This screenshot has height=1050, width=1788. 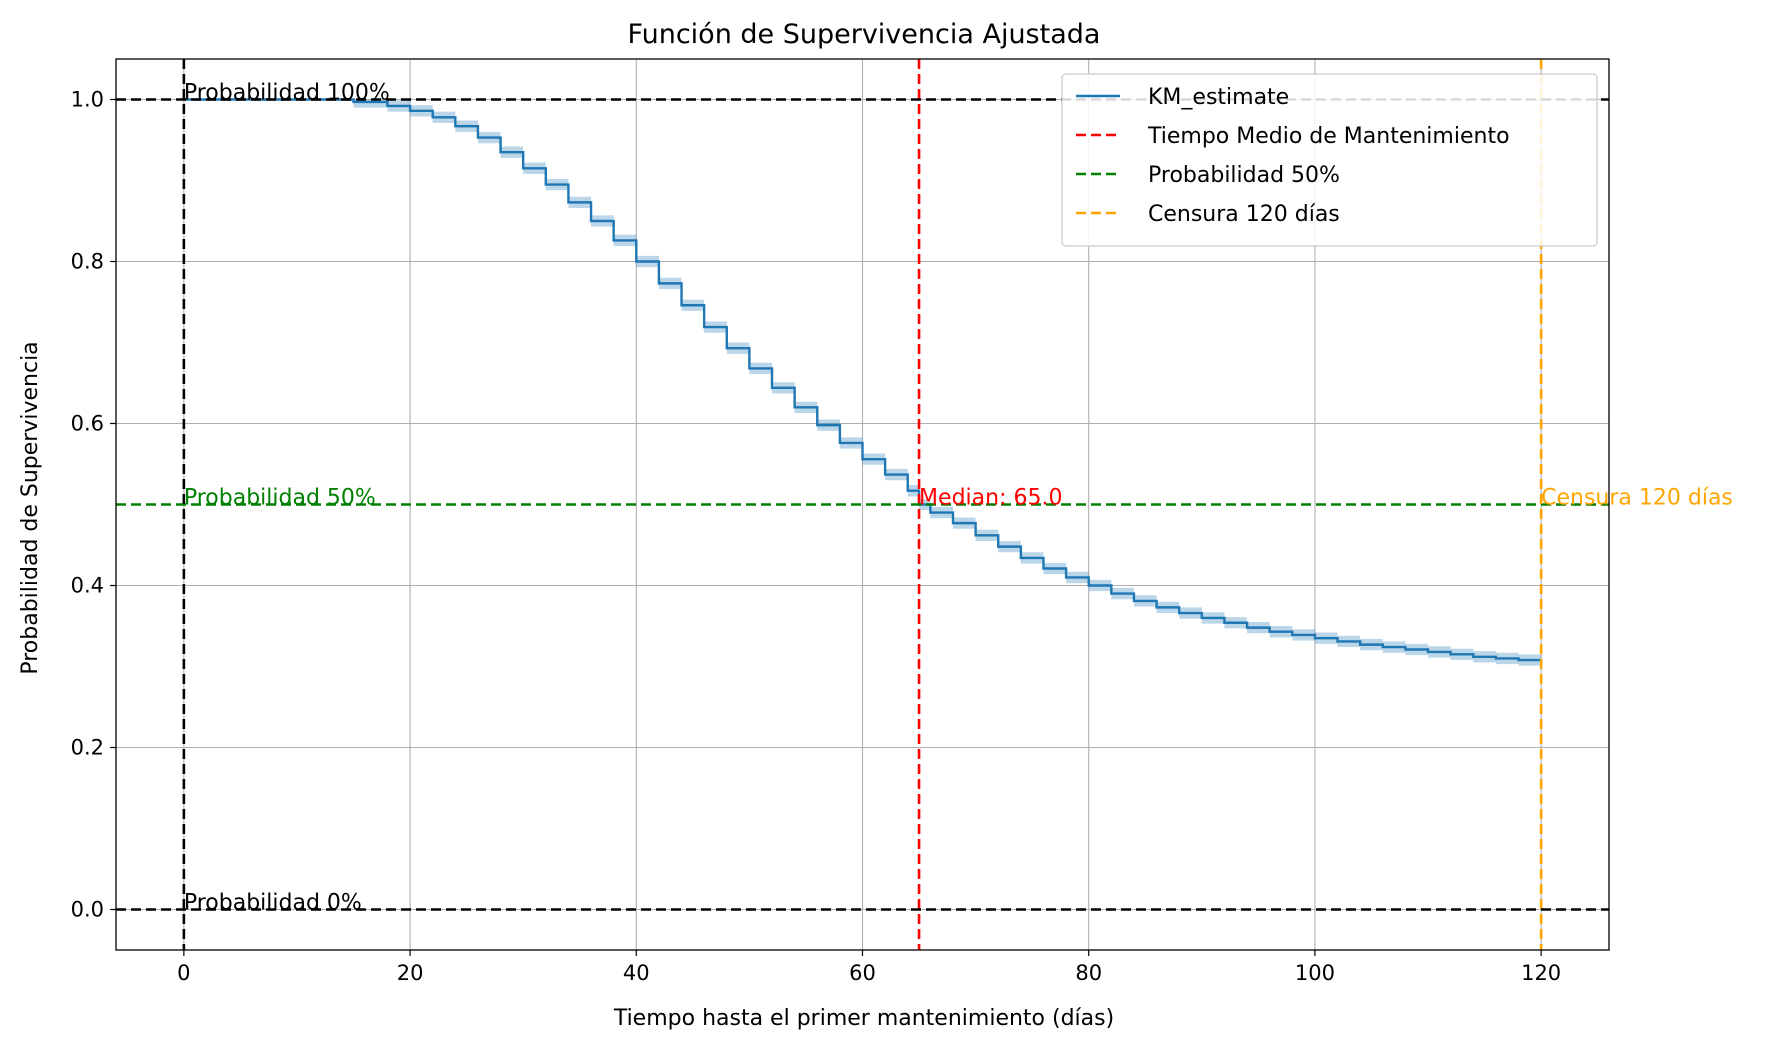 I want to click on chart-title: Función de Supervivencia Ajustada, so click(x=864, y=34).